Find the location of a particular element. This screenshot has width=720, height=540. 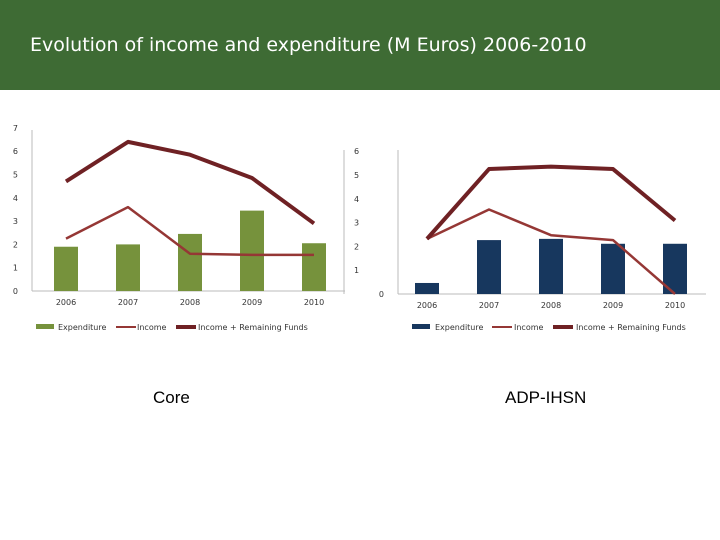

core-legend-swatch is located at coordinates (45, 326).